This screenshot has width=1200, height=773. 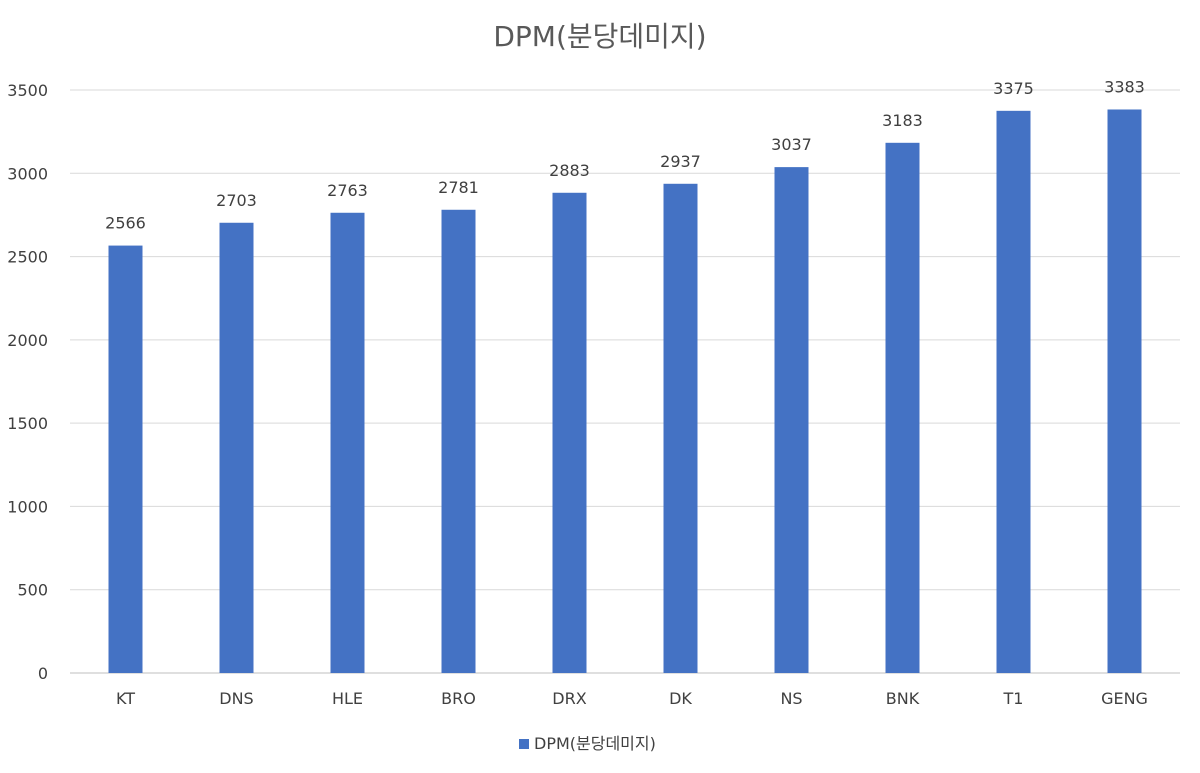 What do you see at coordinates (1013, 88) in the screenshot?
I see `data-label: 3375` at bounding box center [1013, 88].